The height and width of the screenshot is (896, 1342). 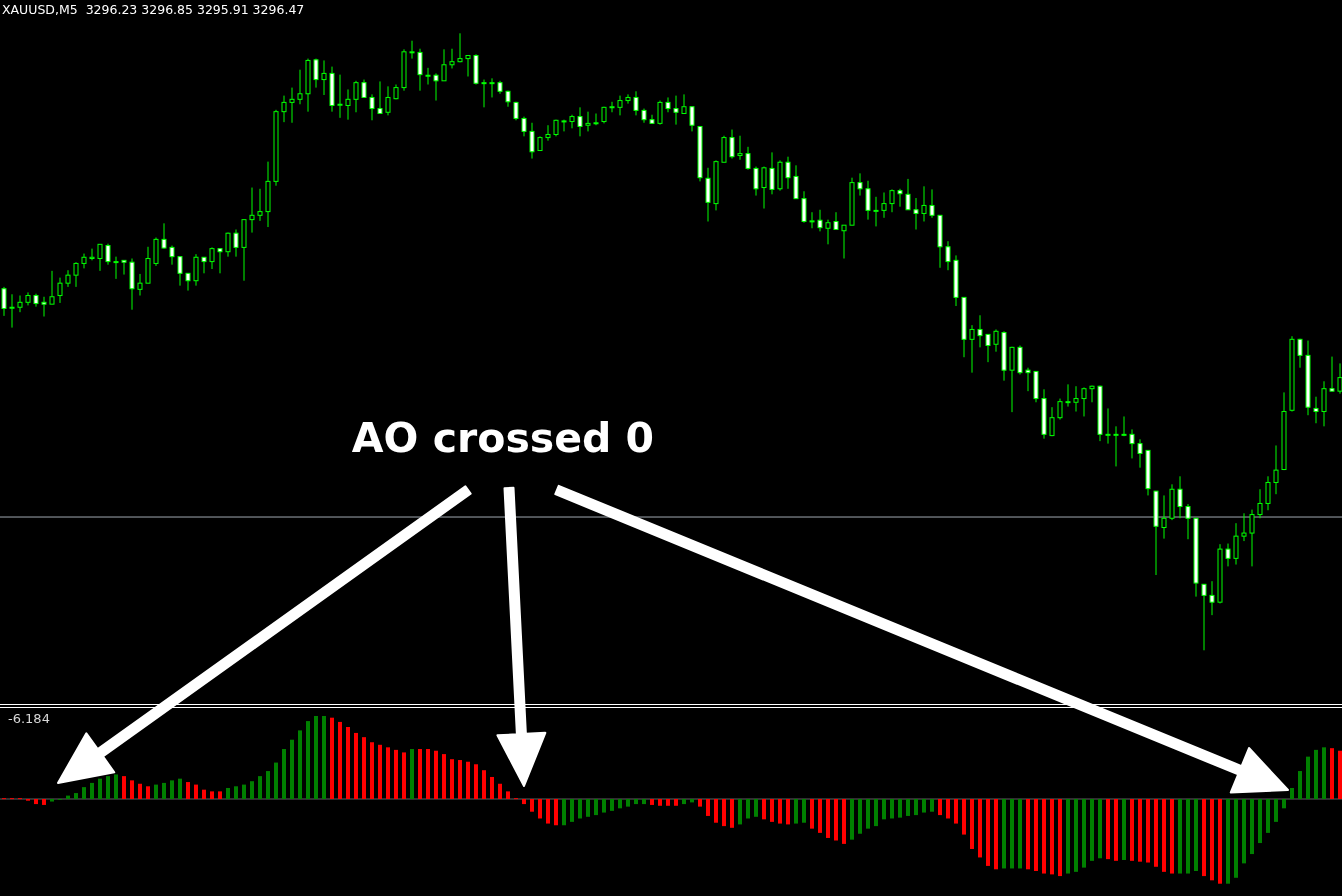 I want to click on chart-title: XAUUSD,M5 3296.23 3296.85 3295.91 3296.47, so click(x=153, y=9).